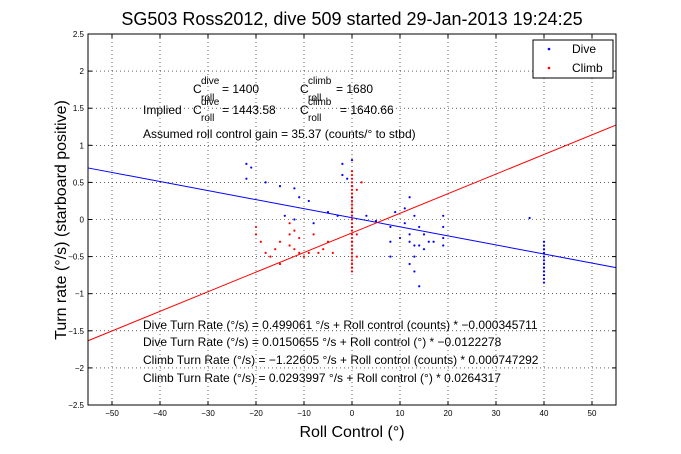 The width and height of the screenshot is (681, 454). I want to click on c-climb-sub: roll, so click(314, 98).